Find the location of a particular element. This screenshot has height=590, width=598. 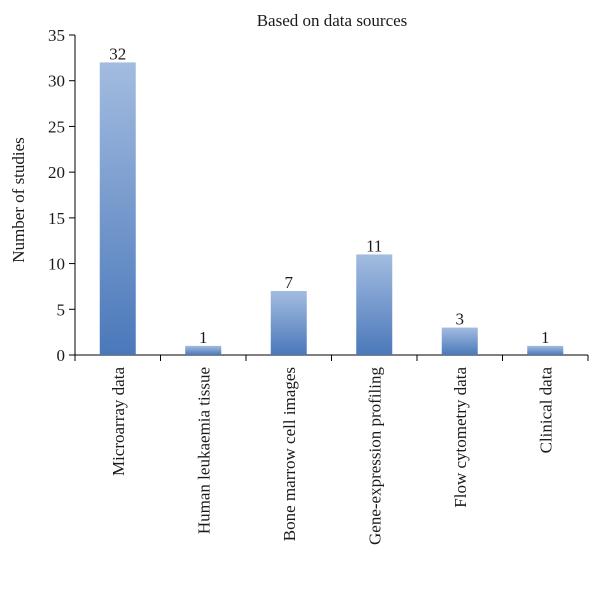

y-tick-label: 20 is located at coordinates (56, 172).